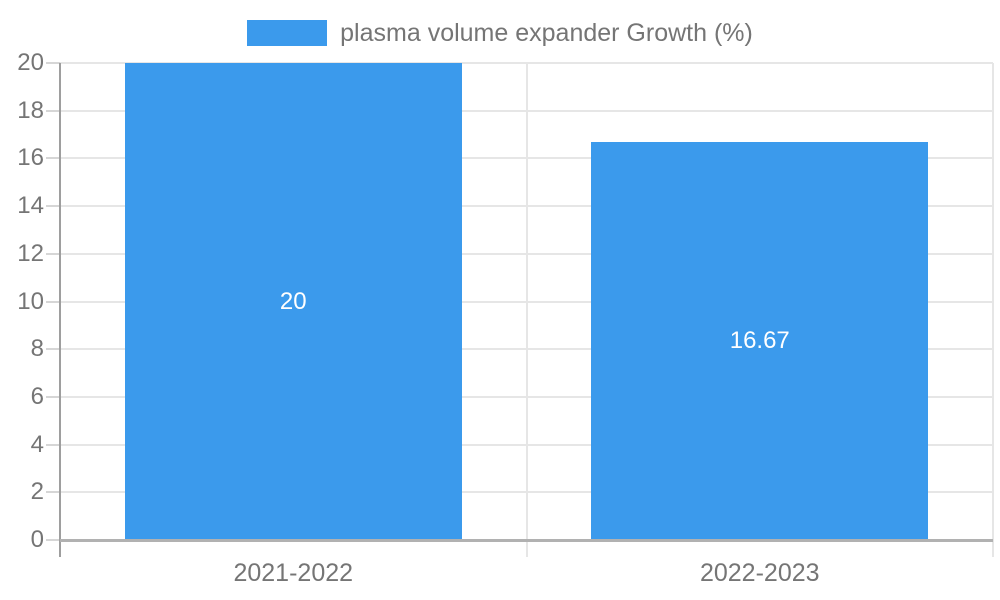 This screenshot has width=1000, height=600. What do you see at coordinates (30, 158) in the screenshot?
I see `y-tick-label: 16` at bounding box center [30, 158].